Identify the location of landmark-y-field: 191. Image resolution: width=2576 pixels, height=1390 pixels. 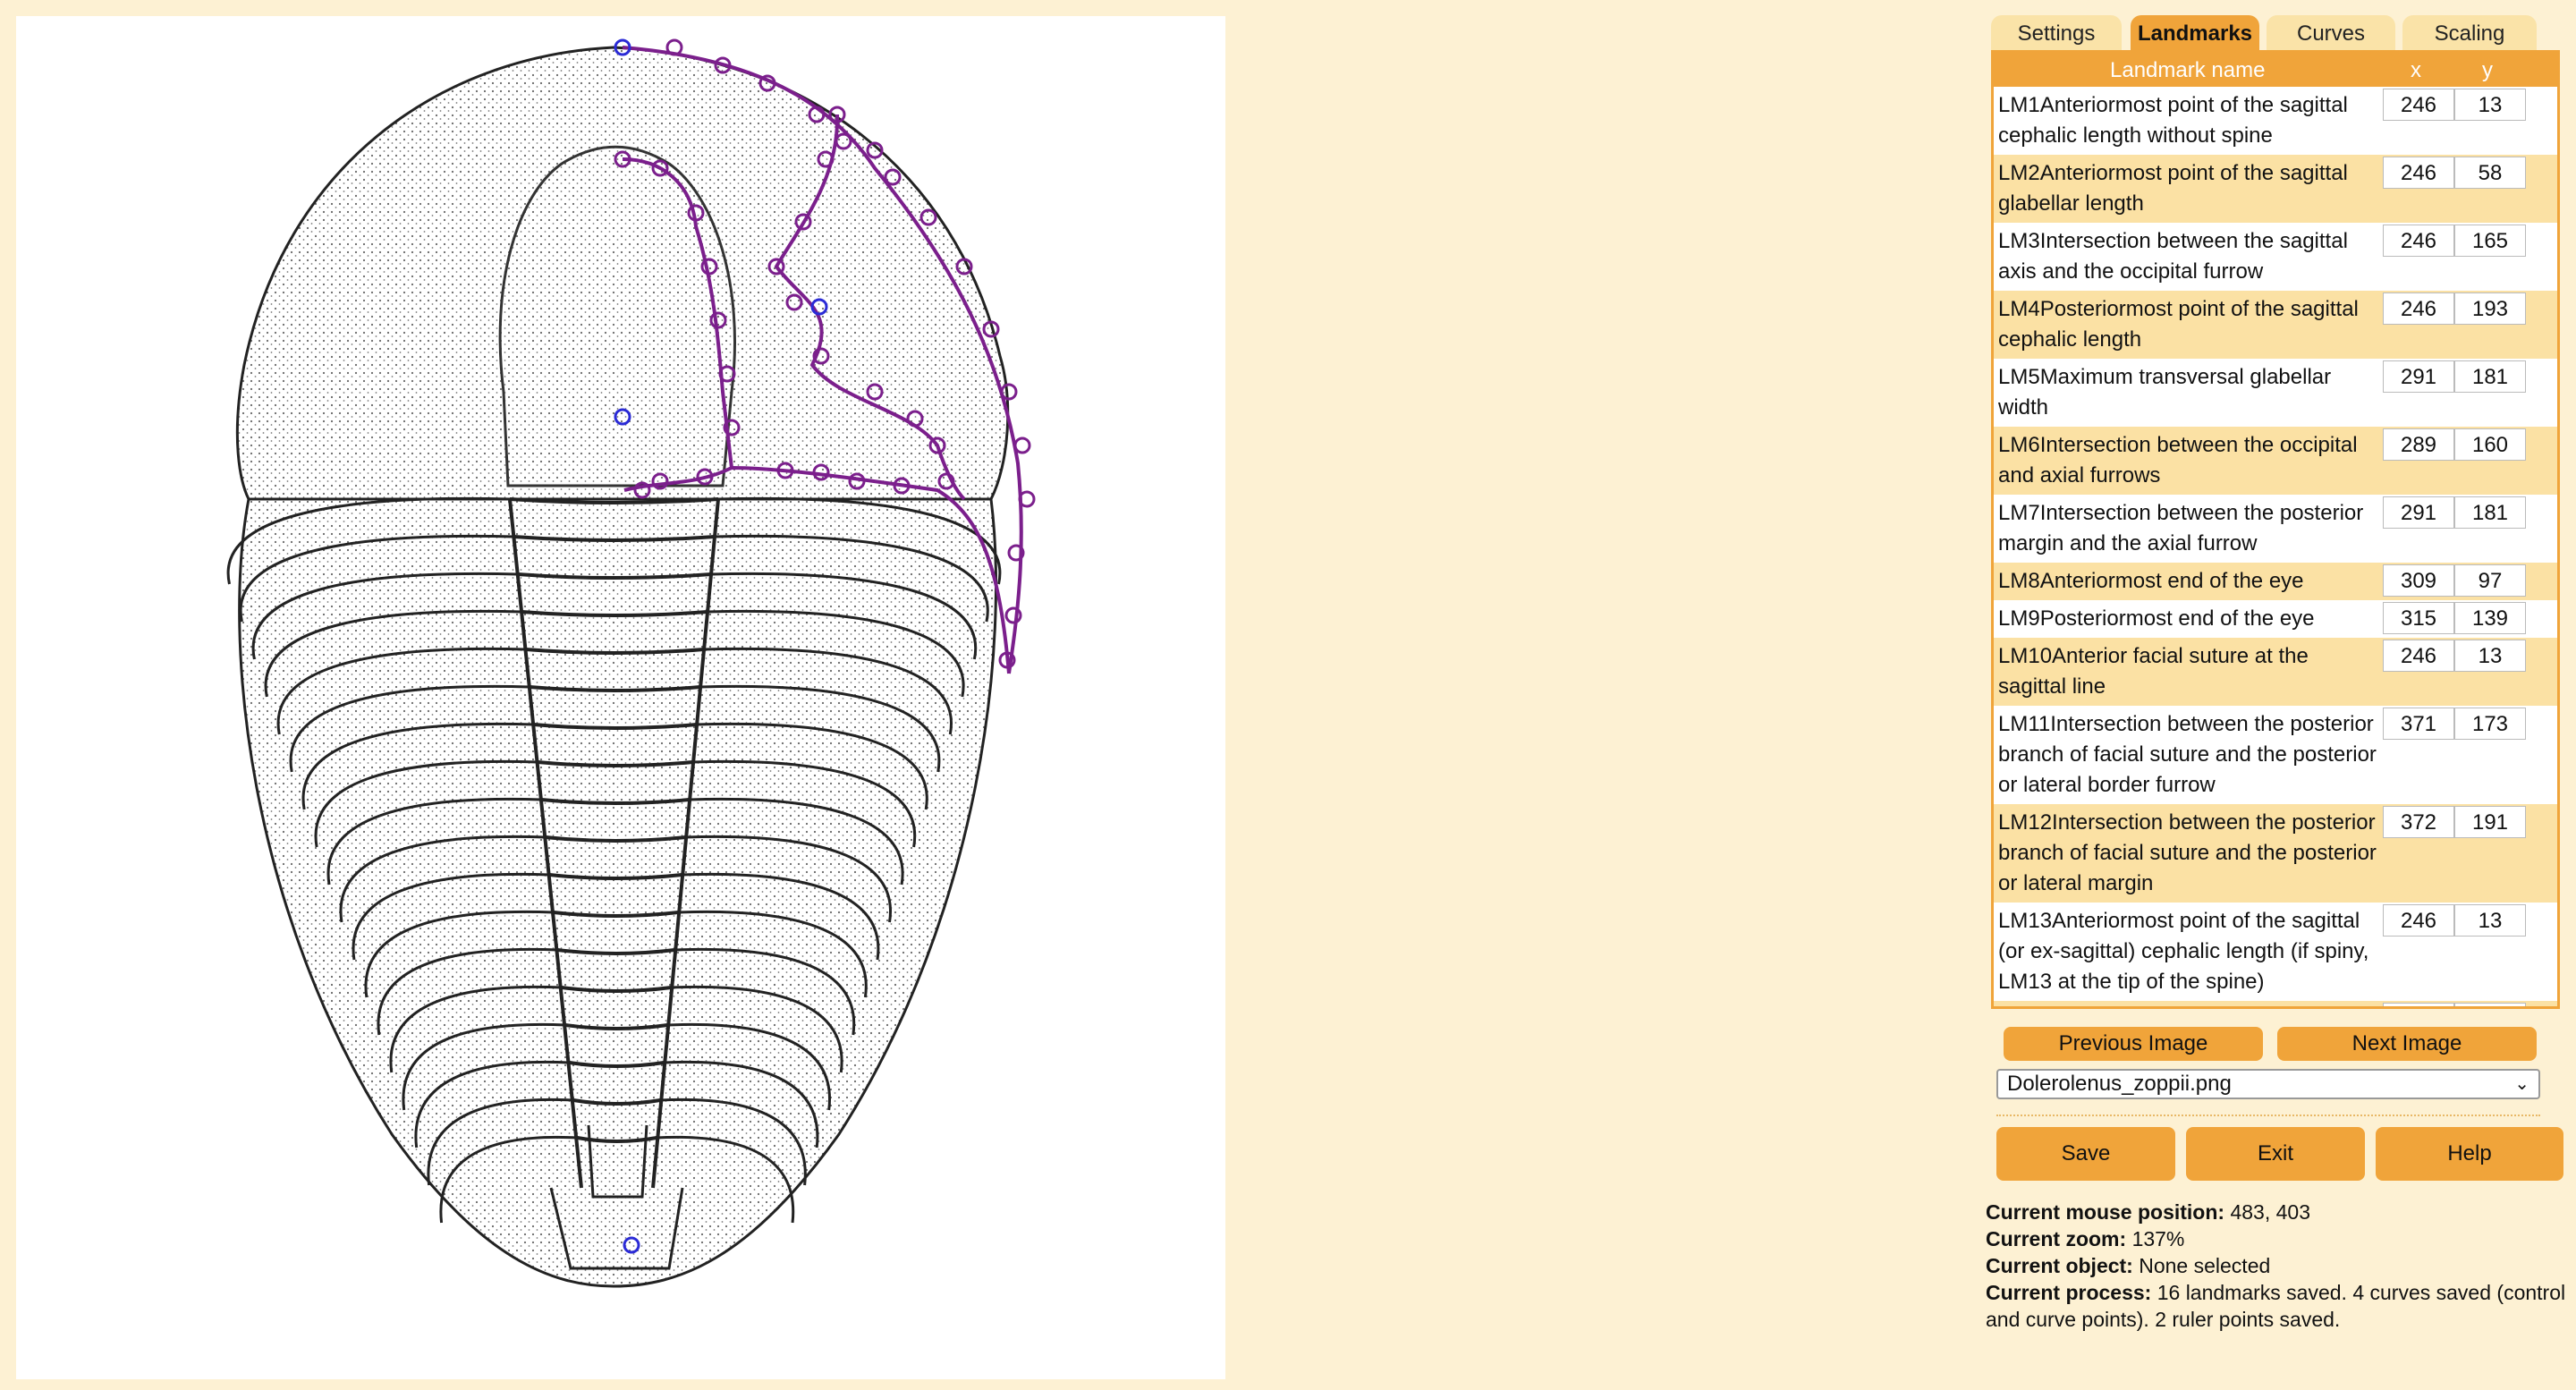
(2490, 822).